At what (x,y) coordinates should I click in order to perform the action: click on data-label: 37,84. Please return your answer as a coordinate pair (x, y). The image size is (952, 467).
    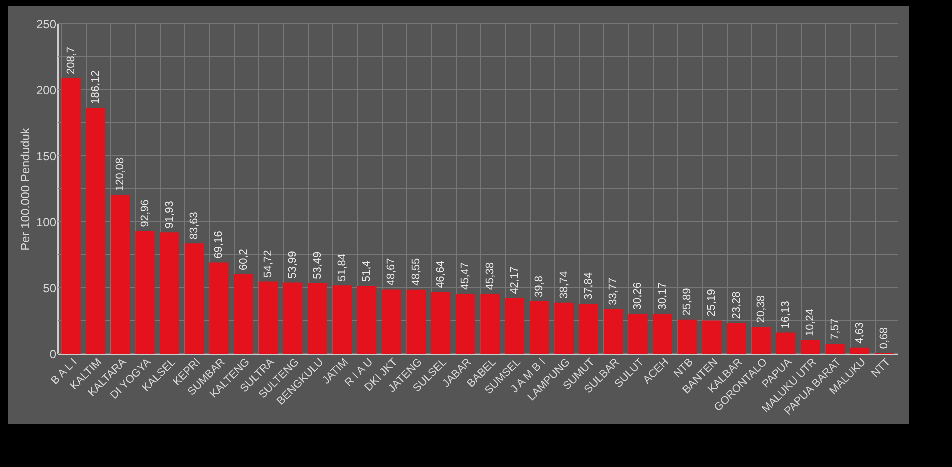
    Looking at the image, I should click on (588, 286).